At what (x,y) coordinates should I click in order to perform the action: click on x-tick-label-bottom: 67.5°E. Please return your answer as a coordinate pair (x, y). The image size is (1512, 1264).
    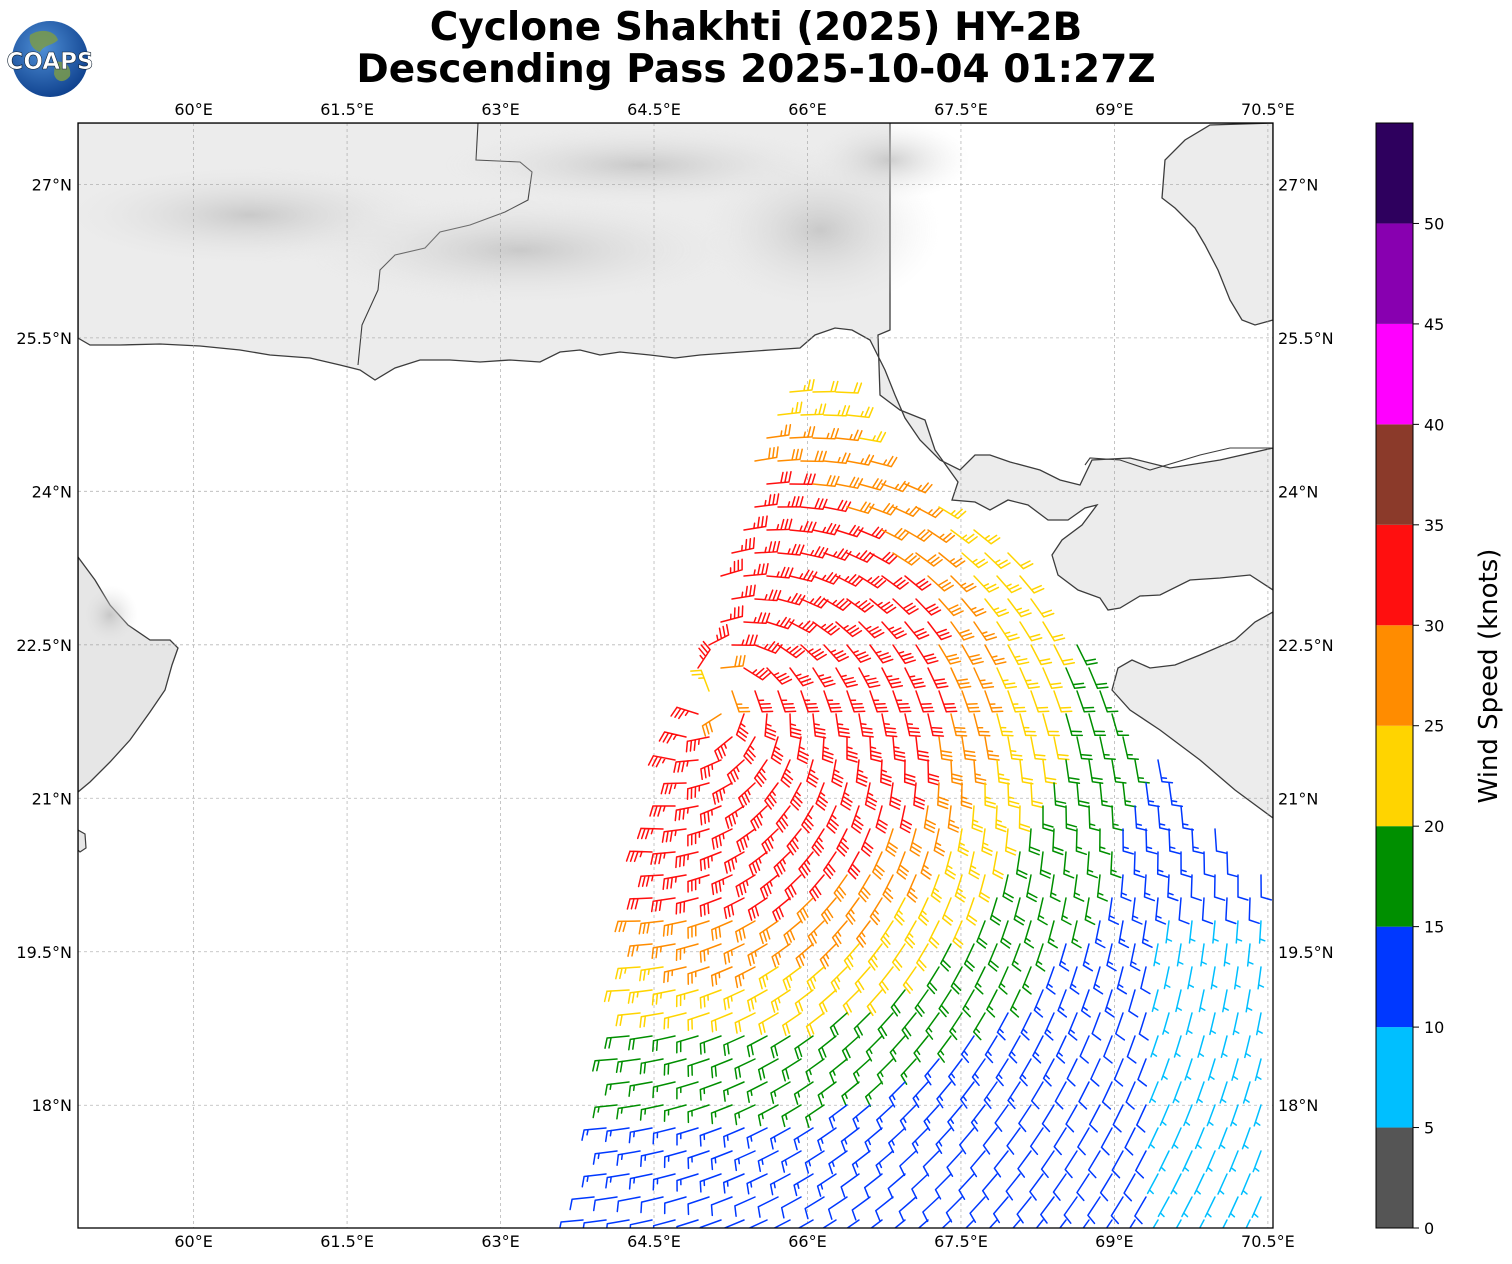
    Looking at the image, I should click on (961, 1241).